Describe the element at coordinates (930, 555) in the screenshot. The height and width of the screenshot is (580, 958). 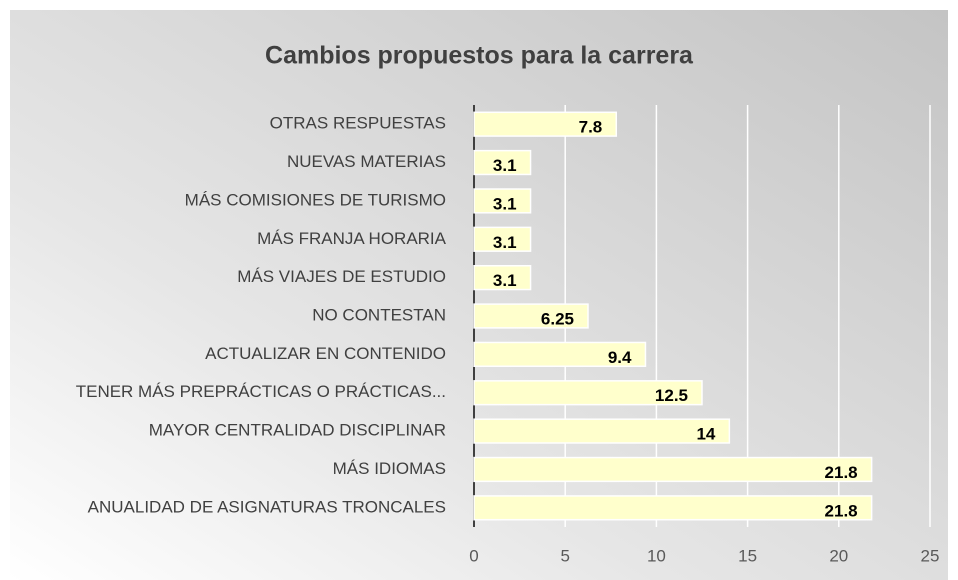
I see `x-tick-label: 25` at that location.